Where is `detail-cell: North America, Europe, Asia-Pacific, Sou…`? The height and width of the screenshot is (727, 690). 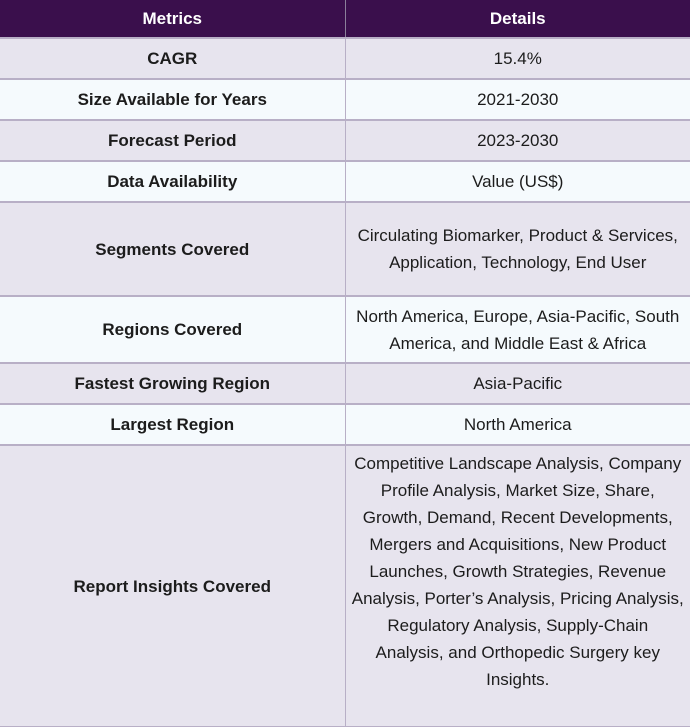
detail-cell: North America, Europe, Asia-Pacific, Sou… is located at coordinates (517, 329).